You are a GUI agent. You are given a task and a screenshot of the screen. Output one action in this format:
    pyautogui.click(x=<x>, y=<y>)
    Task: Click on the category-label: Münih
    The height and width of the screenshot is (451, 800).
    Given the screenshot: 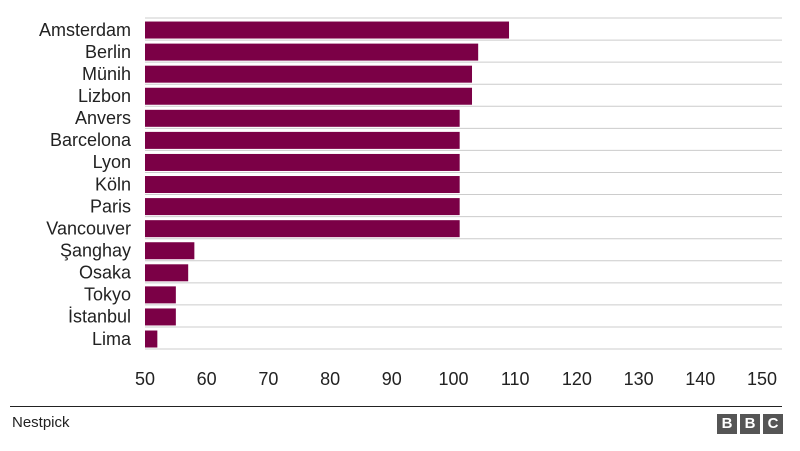 What is the action you would take?
    pyautogui.click(x=106, y=74)
    